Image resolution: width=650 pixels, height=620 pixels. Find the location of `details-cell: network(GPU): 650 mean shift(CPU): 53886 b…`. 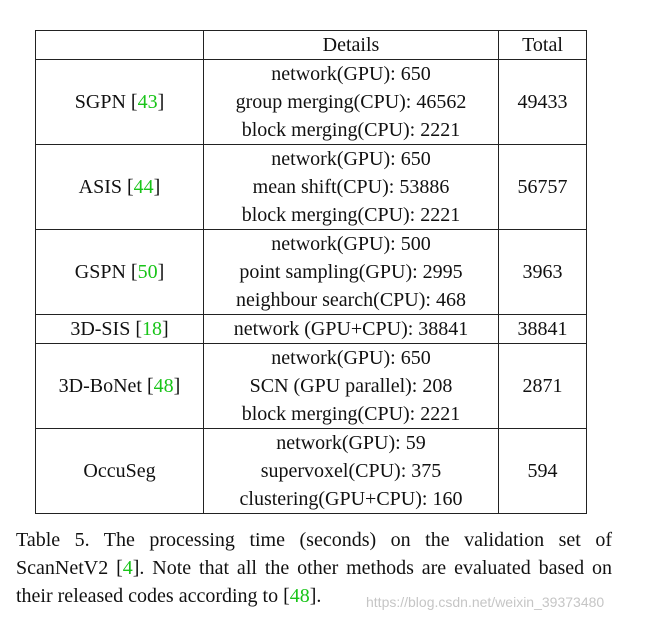

details-cell: network(GPU): 650 mean shift(CPU): 53886 b… is located at coordinates (351, 187).